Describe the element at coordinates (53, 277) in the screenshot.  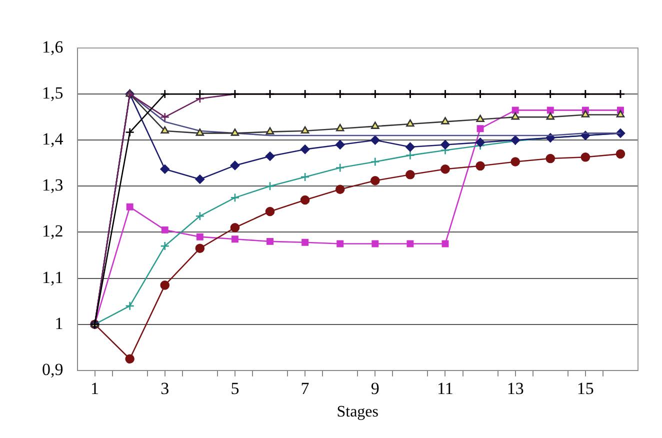
I see `y-tick-label: 1,1` at that location.